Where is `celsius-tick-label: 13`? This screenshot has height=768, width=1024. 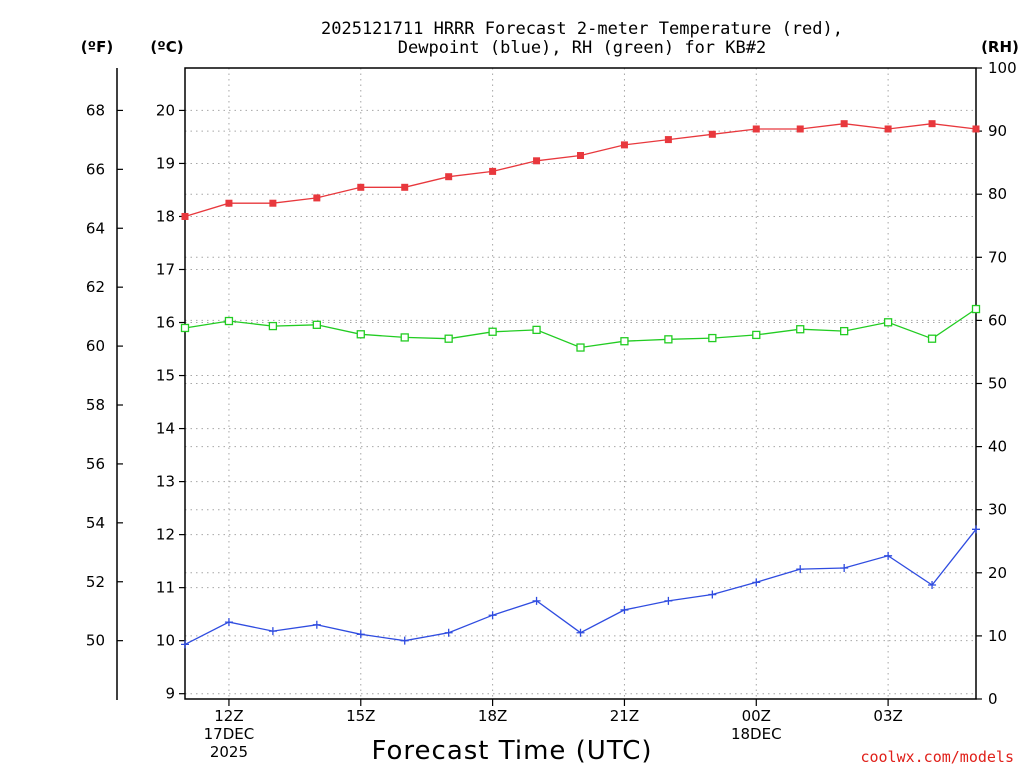 celsius-tick-label: 13 is located at coordinates (165, 482).